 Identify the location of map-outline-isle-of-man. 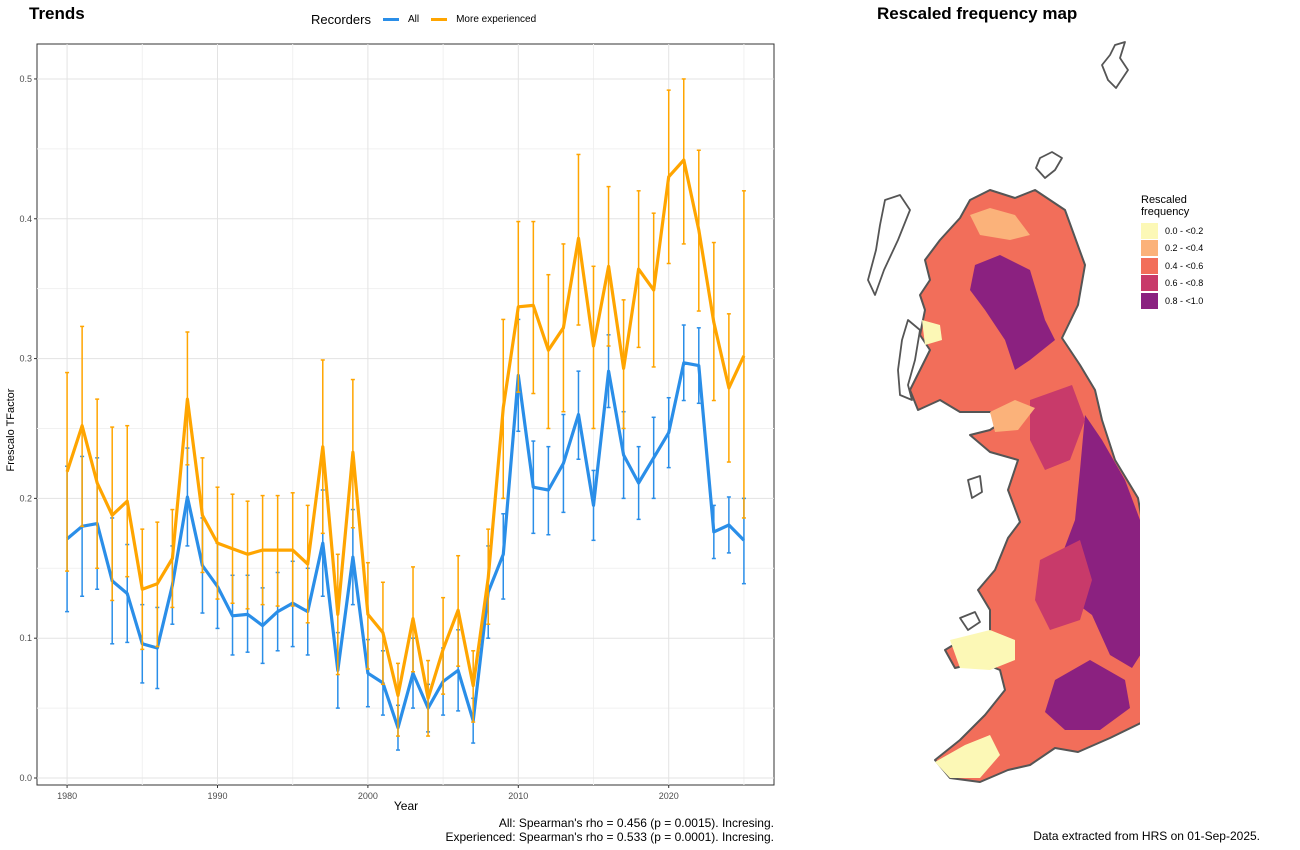
(975, 487).